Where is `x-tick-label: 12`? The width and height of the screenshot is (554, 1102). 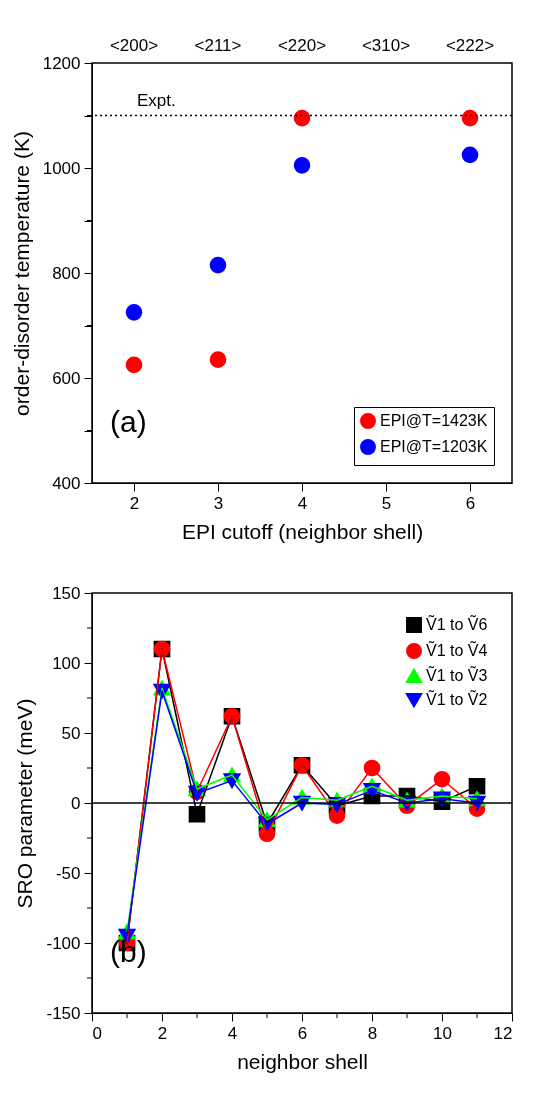 x-tick-label: 12 is located at coordinates (503, 1033).